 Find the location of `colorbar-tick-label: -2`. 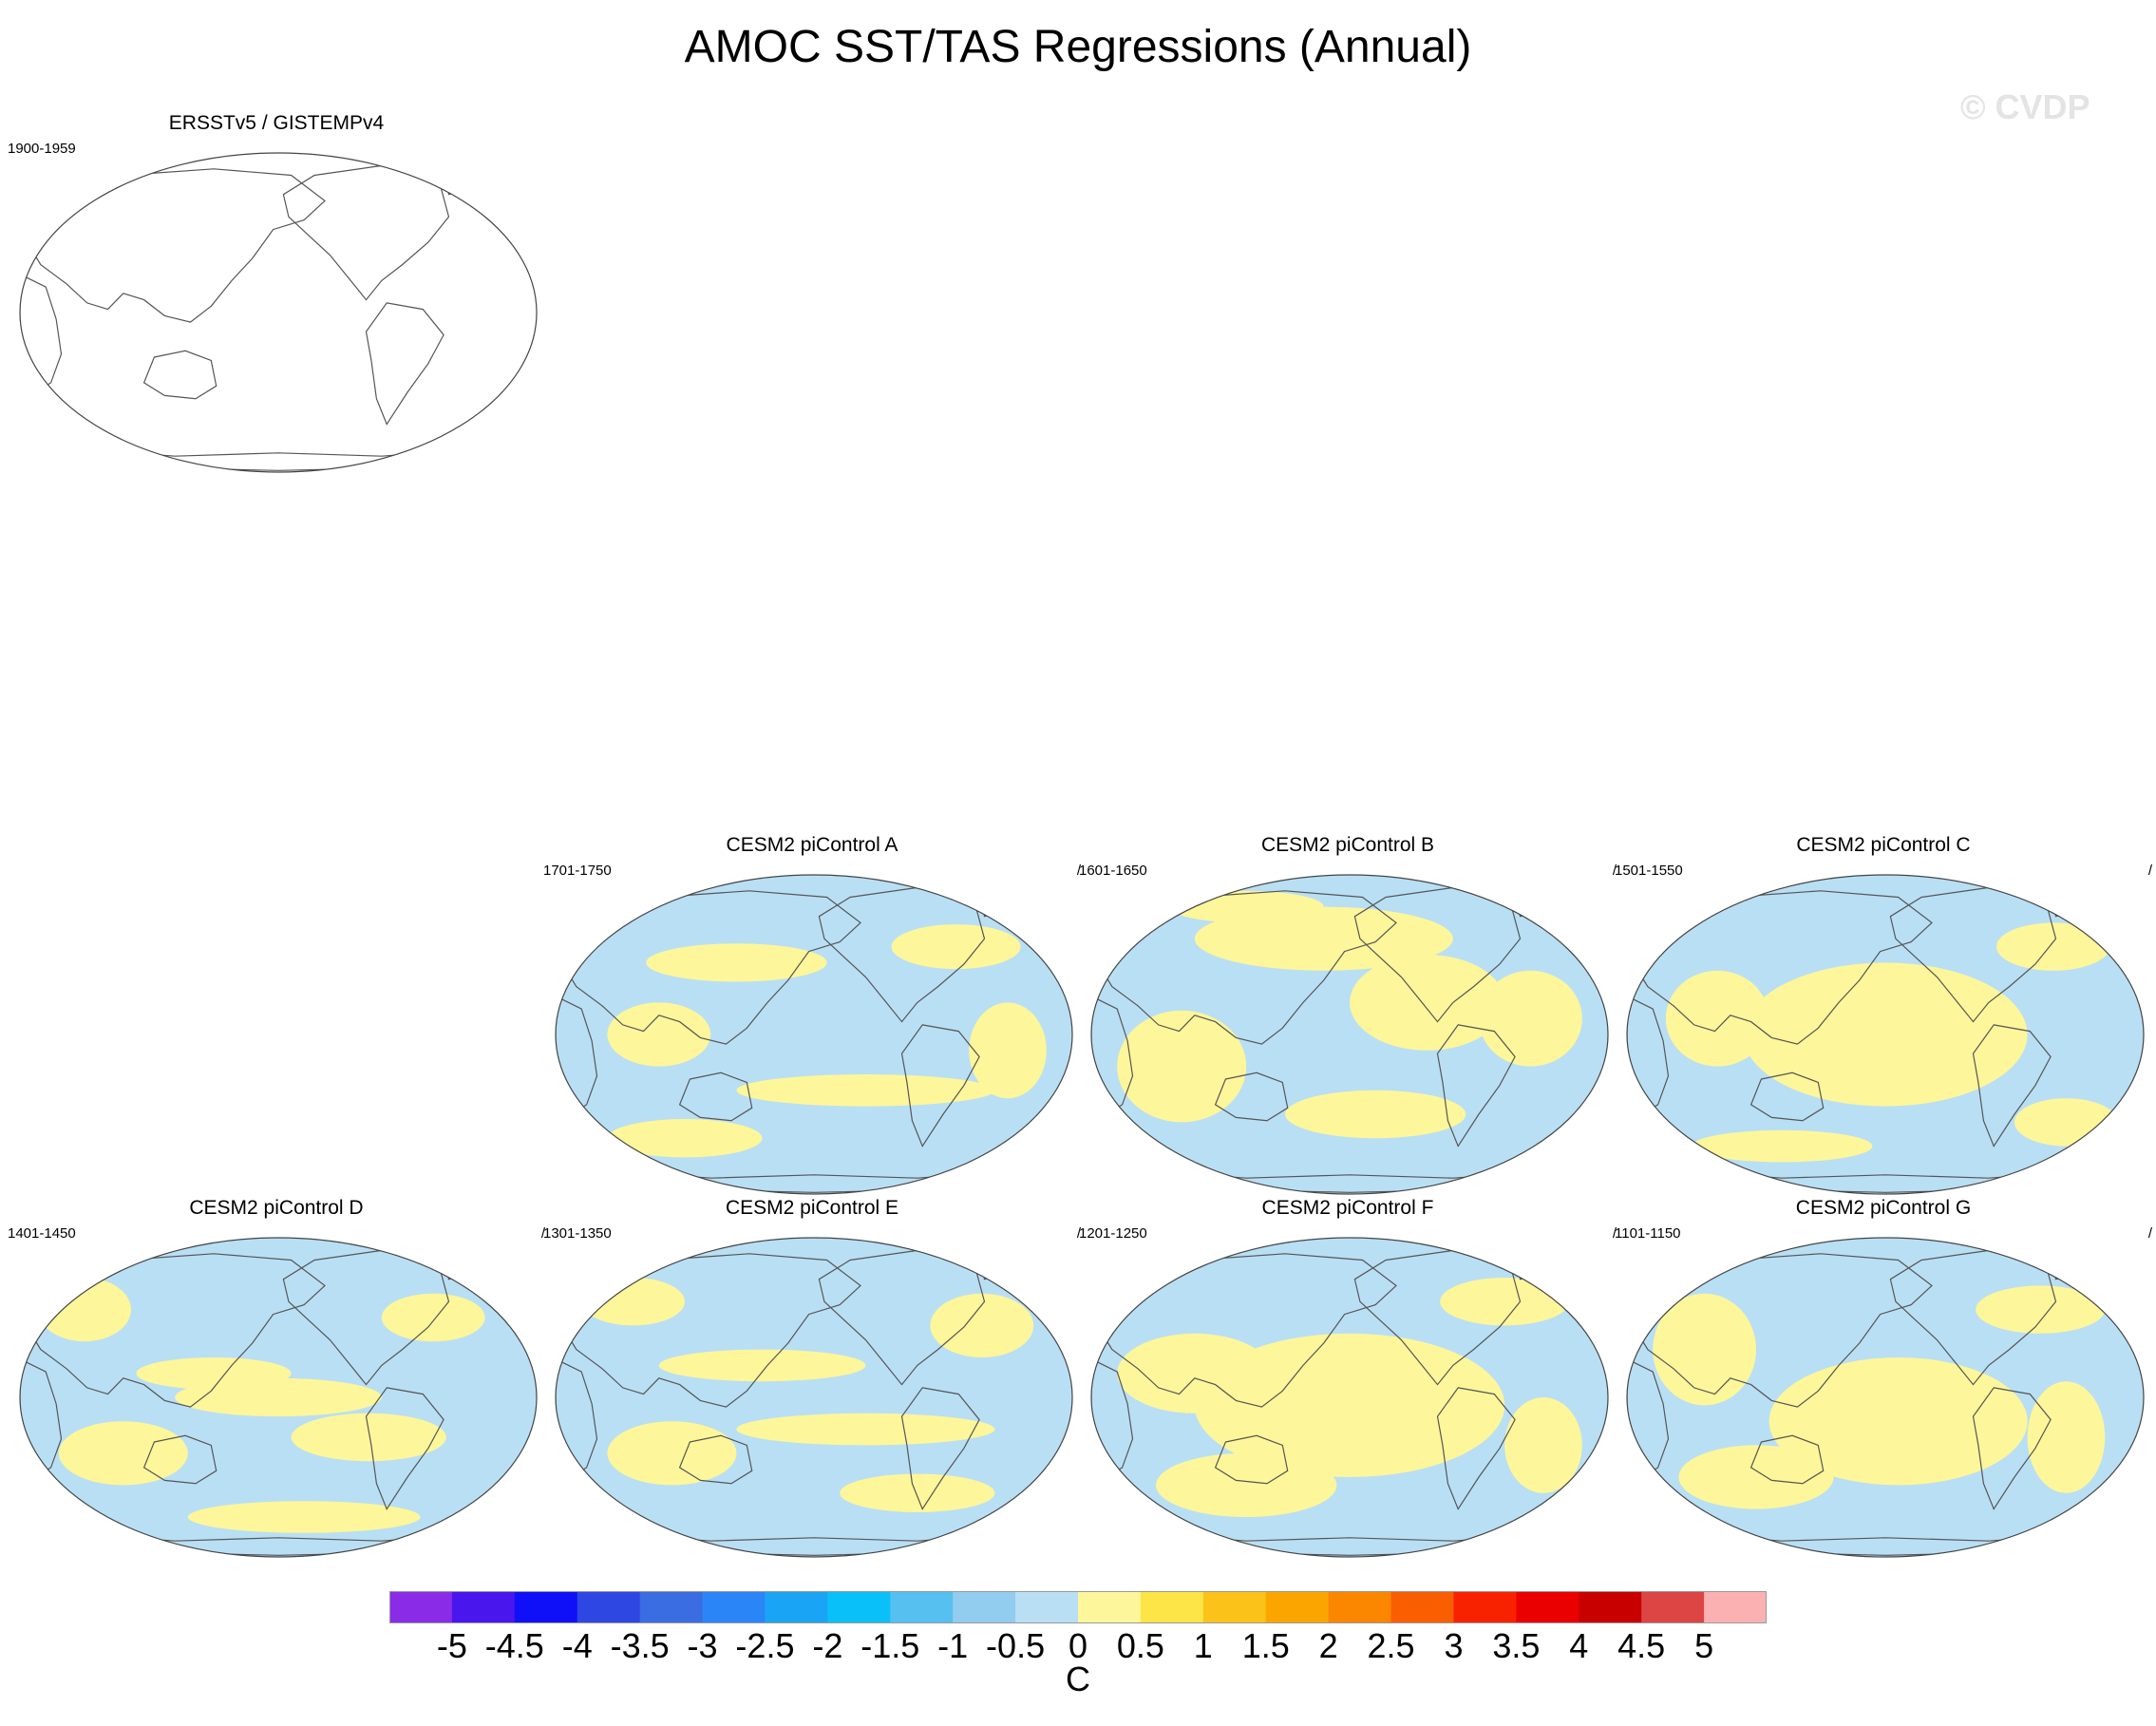

colorbar-tick-label: -2 is located at coordinates (828, 1645).